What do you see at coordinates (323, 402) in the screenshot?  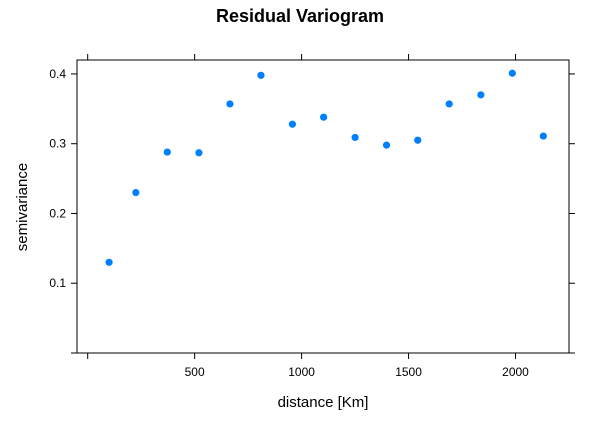 I see `x-axis-label: distance [Km]` at bounding box center [323, 402].